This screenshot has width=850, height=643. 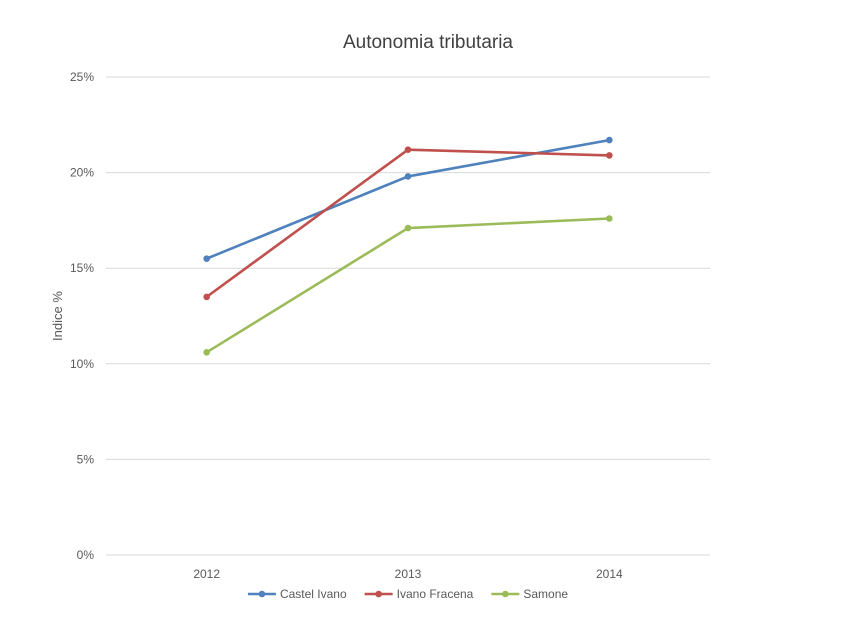 I want to click on y-tick-label: 20%, so click(x=82, y=173).